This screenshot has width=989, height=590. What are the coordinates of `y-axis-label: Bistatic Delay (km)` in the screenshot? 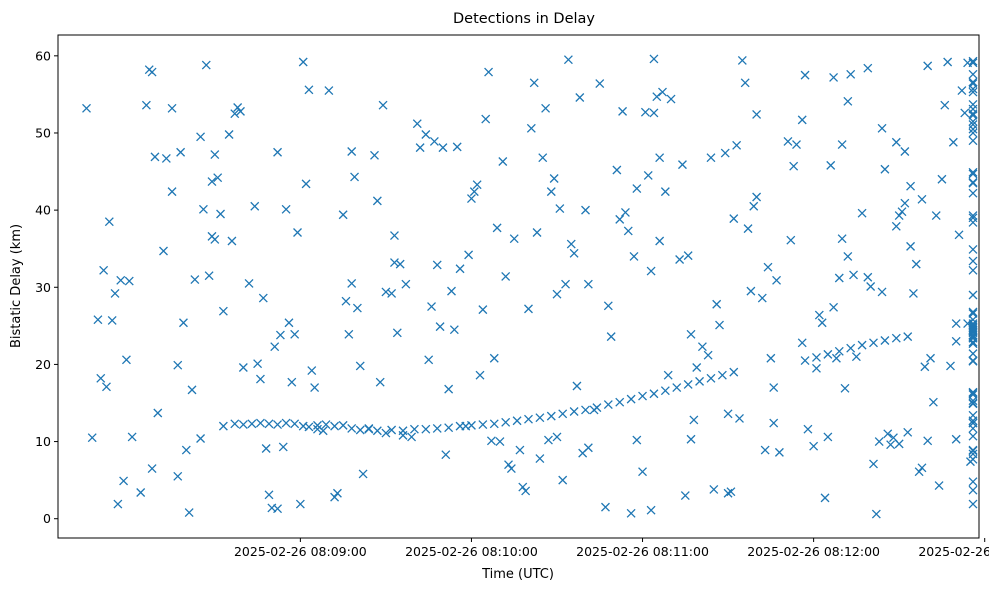 It's located at (16, 286).